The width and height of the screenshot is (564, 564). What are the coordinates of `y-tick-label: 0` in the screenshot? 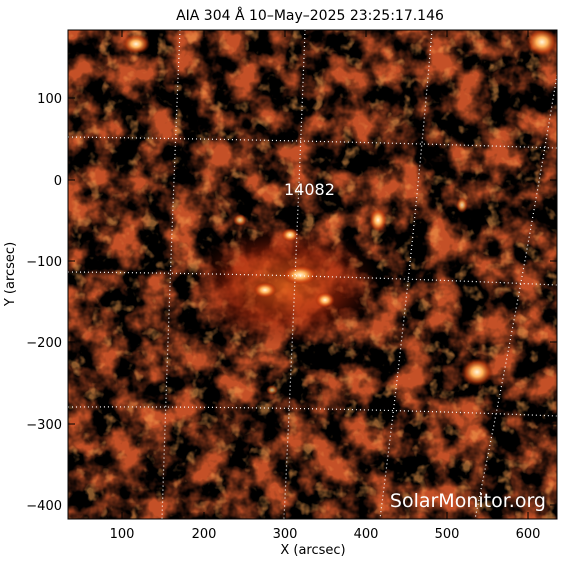 It's located at (58, 181).